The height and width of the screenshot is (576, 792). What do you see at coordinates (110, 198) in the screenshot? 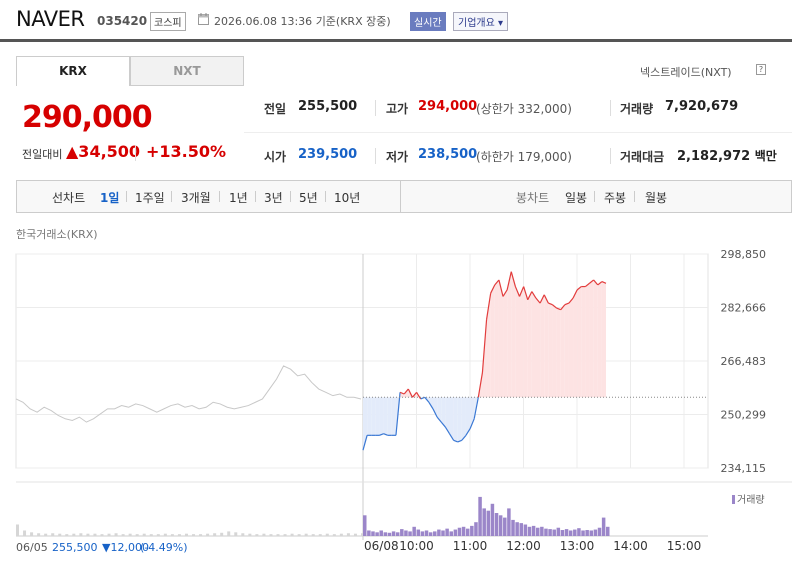
I see `period-1d: 1일` at bounding box center [110, 198].